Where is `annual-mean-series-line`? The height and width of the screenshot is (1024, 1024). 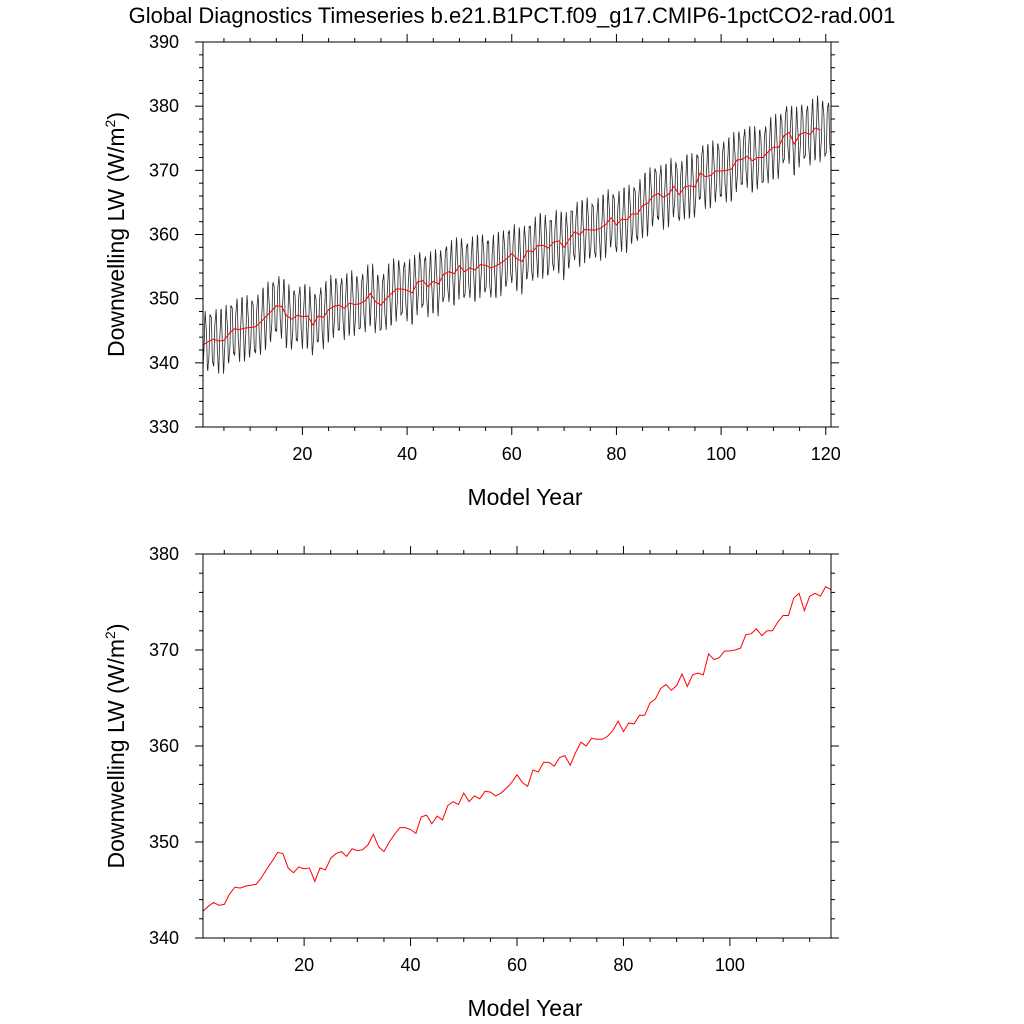
annual-mean-series-line is located at coordinates (511, 236).